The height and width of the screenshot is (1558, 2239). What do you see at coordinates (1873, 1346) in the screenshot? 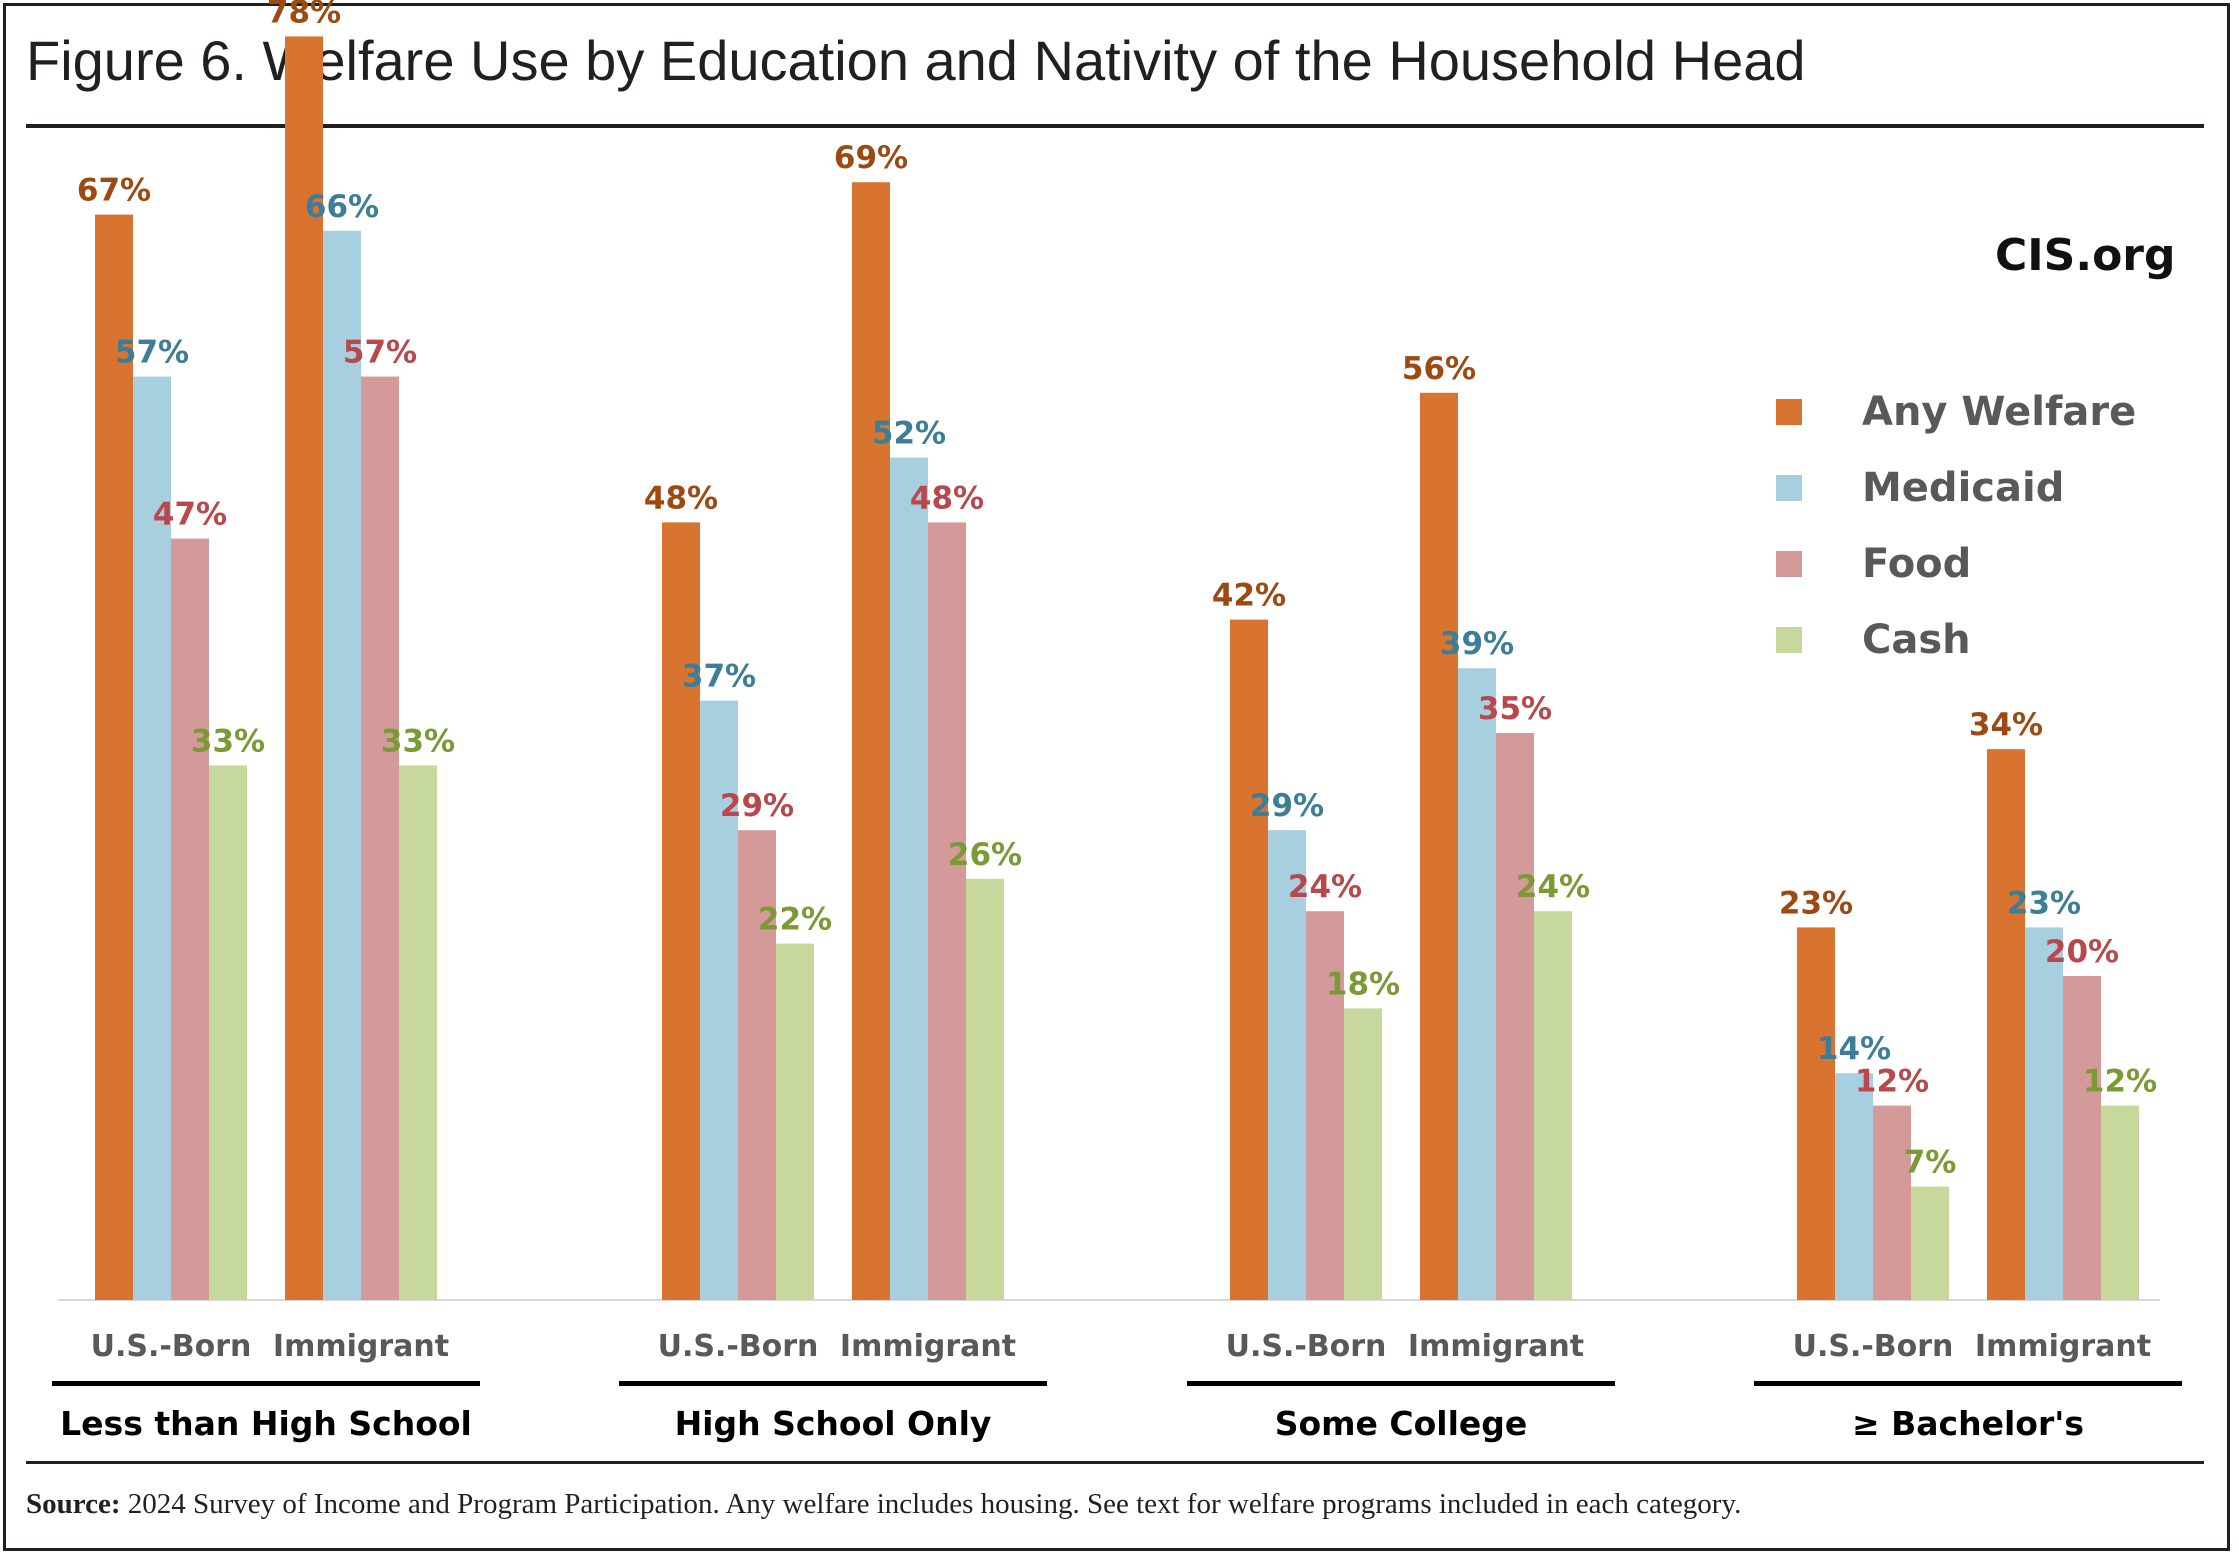
I see `tick-label-bachelor-s-u-s-born: U.S.-Born` at bounding box center [1873, 1346].